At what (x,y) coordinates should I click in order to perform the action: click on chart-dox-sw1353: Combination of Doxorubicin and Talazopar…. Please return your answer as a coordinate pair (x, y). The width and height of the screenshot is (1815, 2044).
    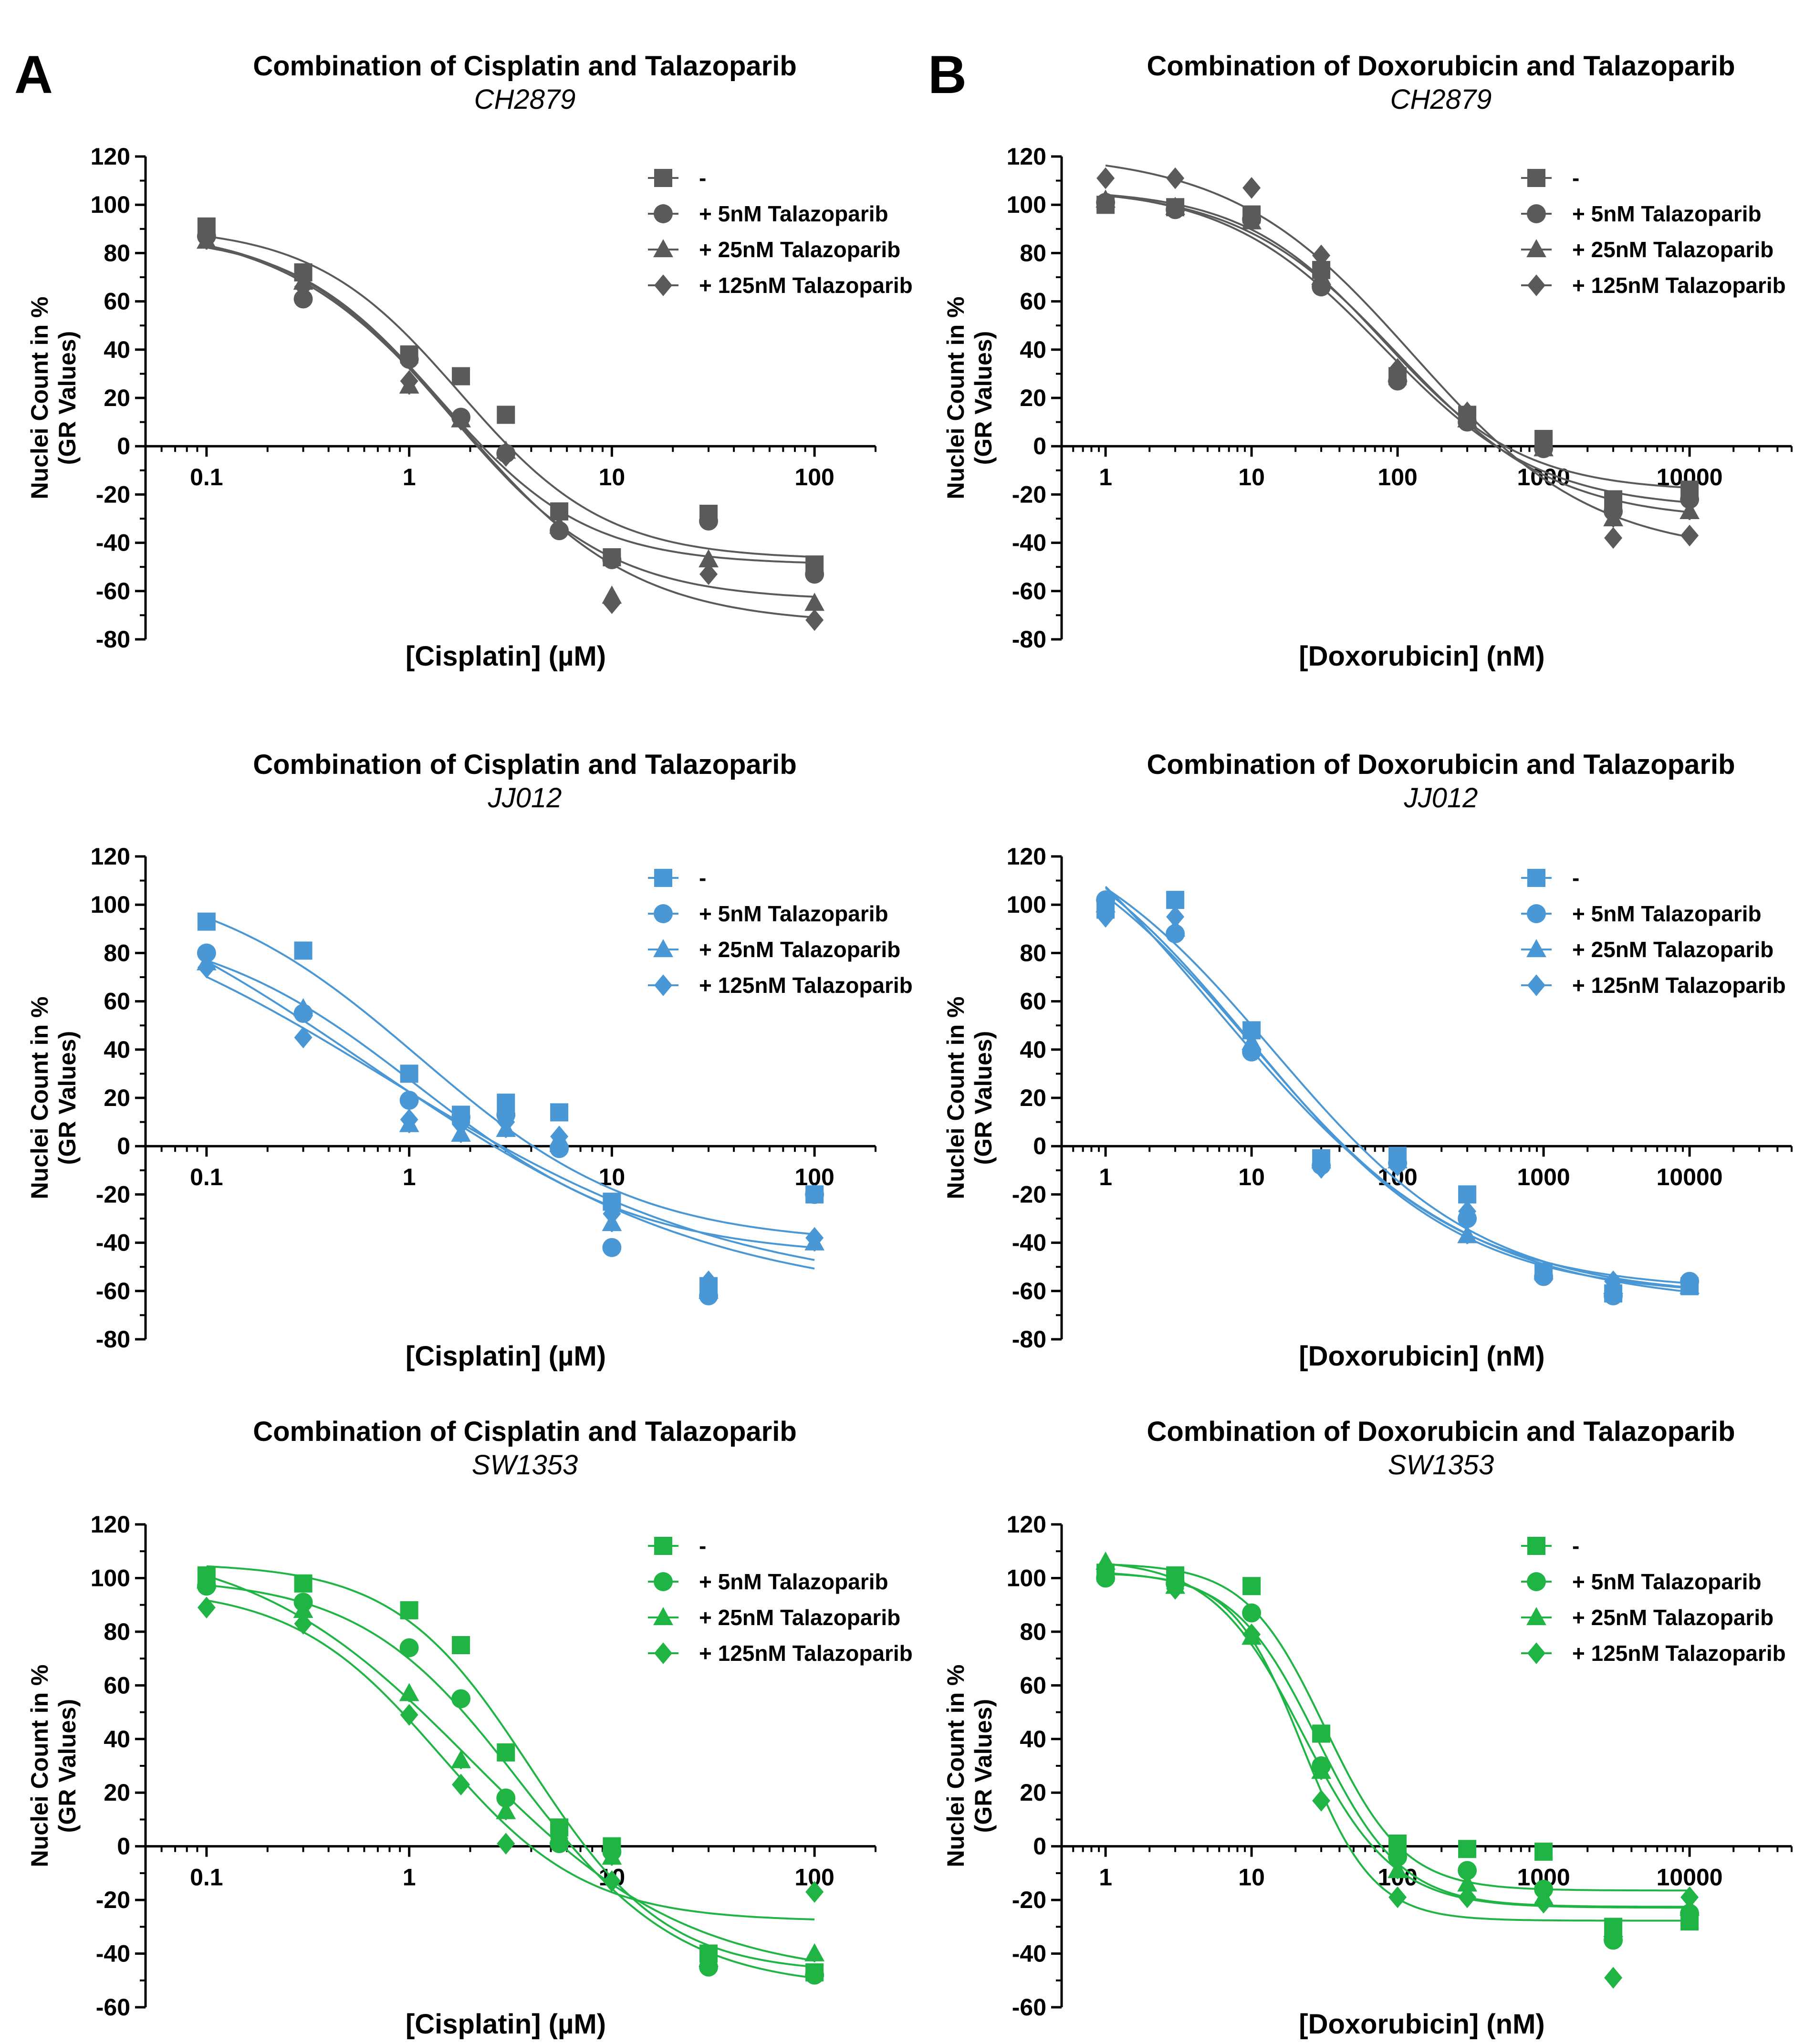
    Looking at the image, I should click on (1367, 1728).